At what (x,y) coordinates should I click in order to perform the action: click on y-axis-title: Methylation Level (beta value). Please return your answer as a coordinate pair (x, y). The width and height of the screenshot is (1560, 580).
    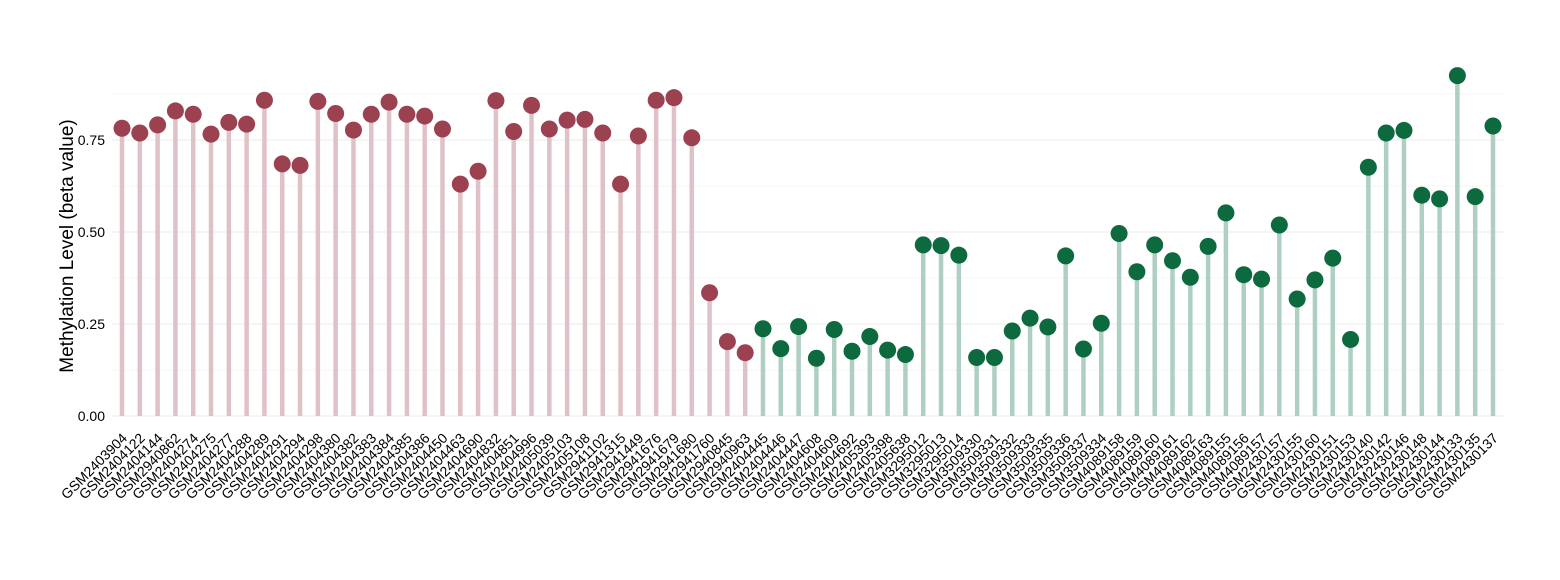
    Looking at the image, I should click on (67, 245).